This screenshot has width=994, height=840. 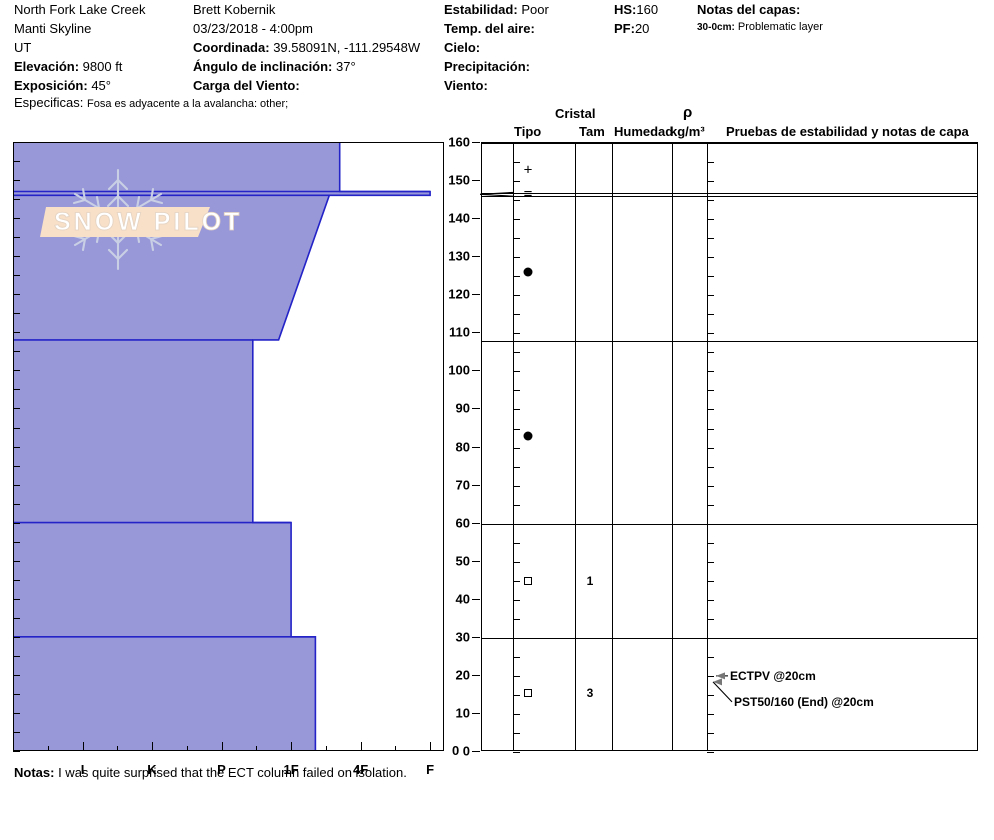 What do you see at coordinates (188, 104) in the screenshot?
I see `specifics-value: Fosa es adyacente a la avalancha: other;` at bounding box center [188, 104].